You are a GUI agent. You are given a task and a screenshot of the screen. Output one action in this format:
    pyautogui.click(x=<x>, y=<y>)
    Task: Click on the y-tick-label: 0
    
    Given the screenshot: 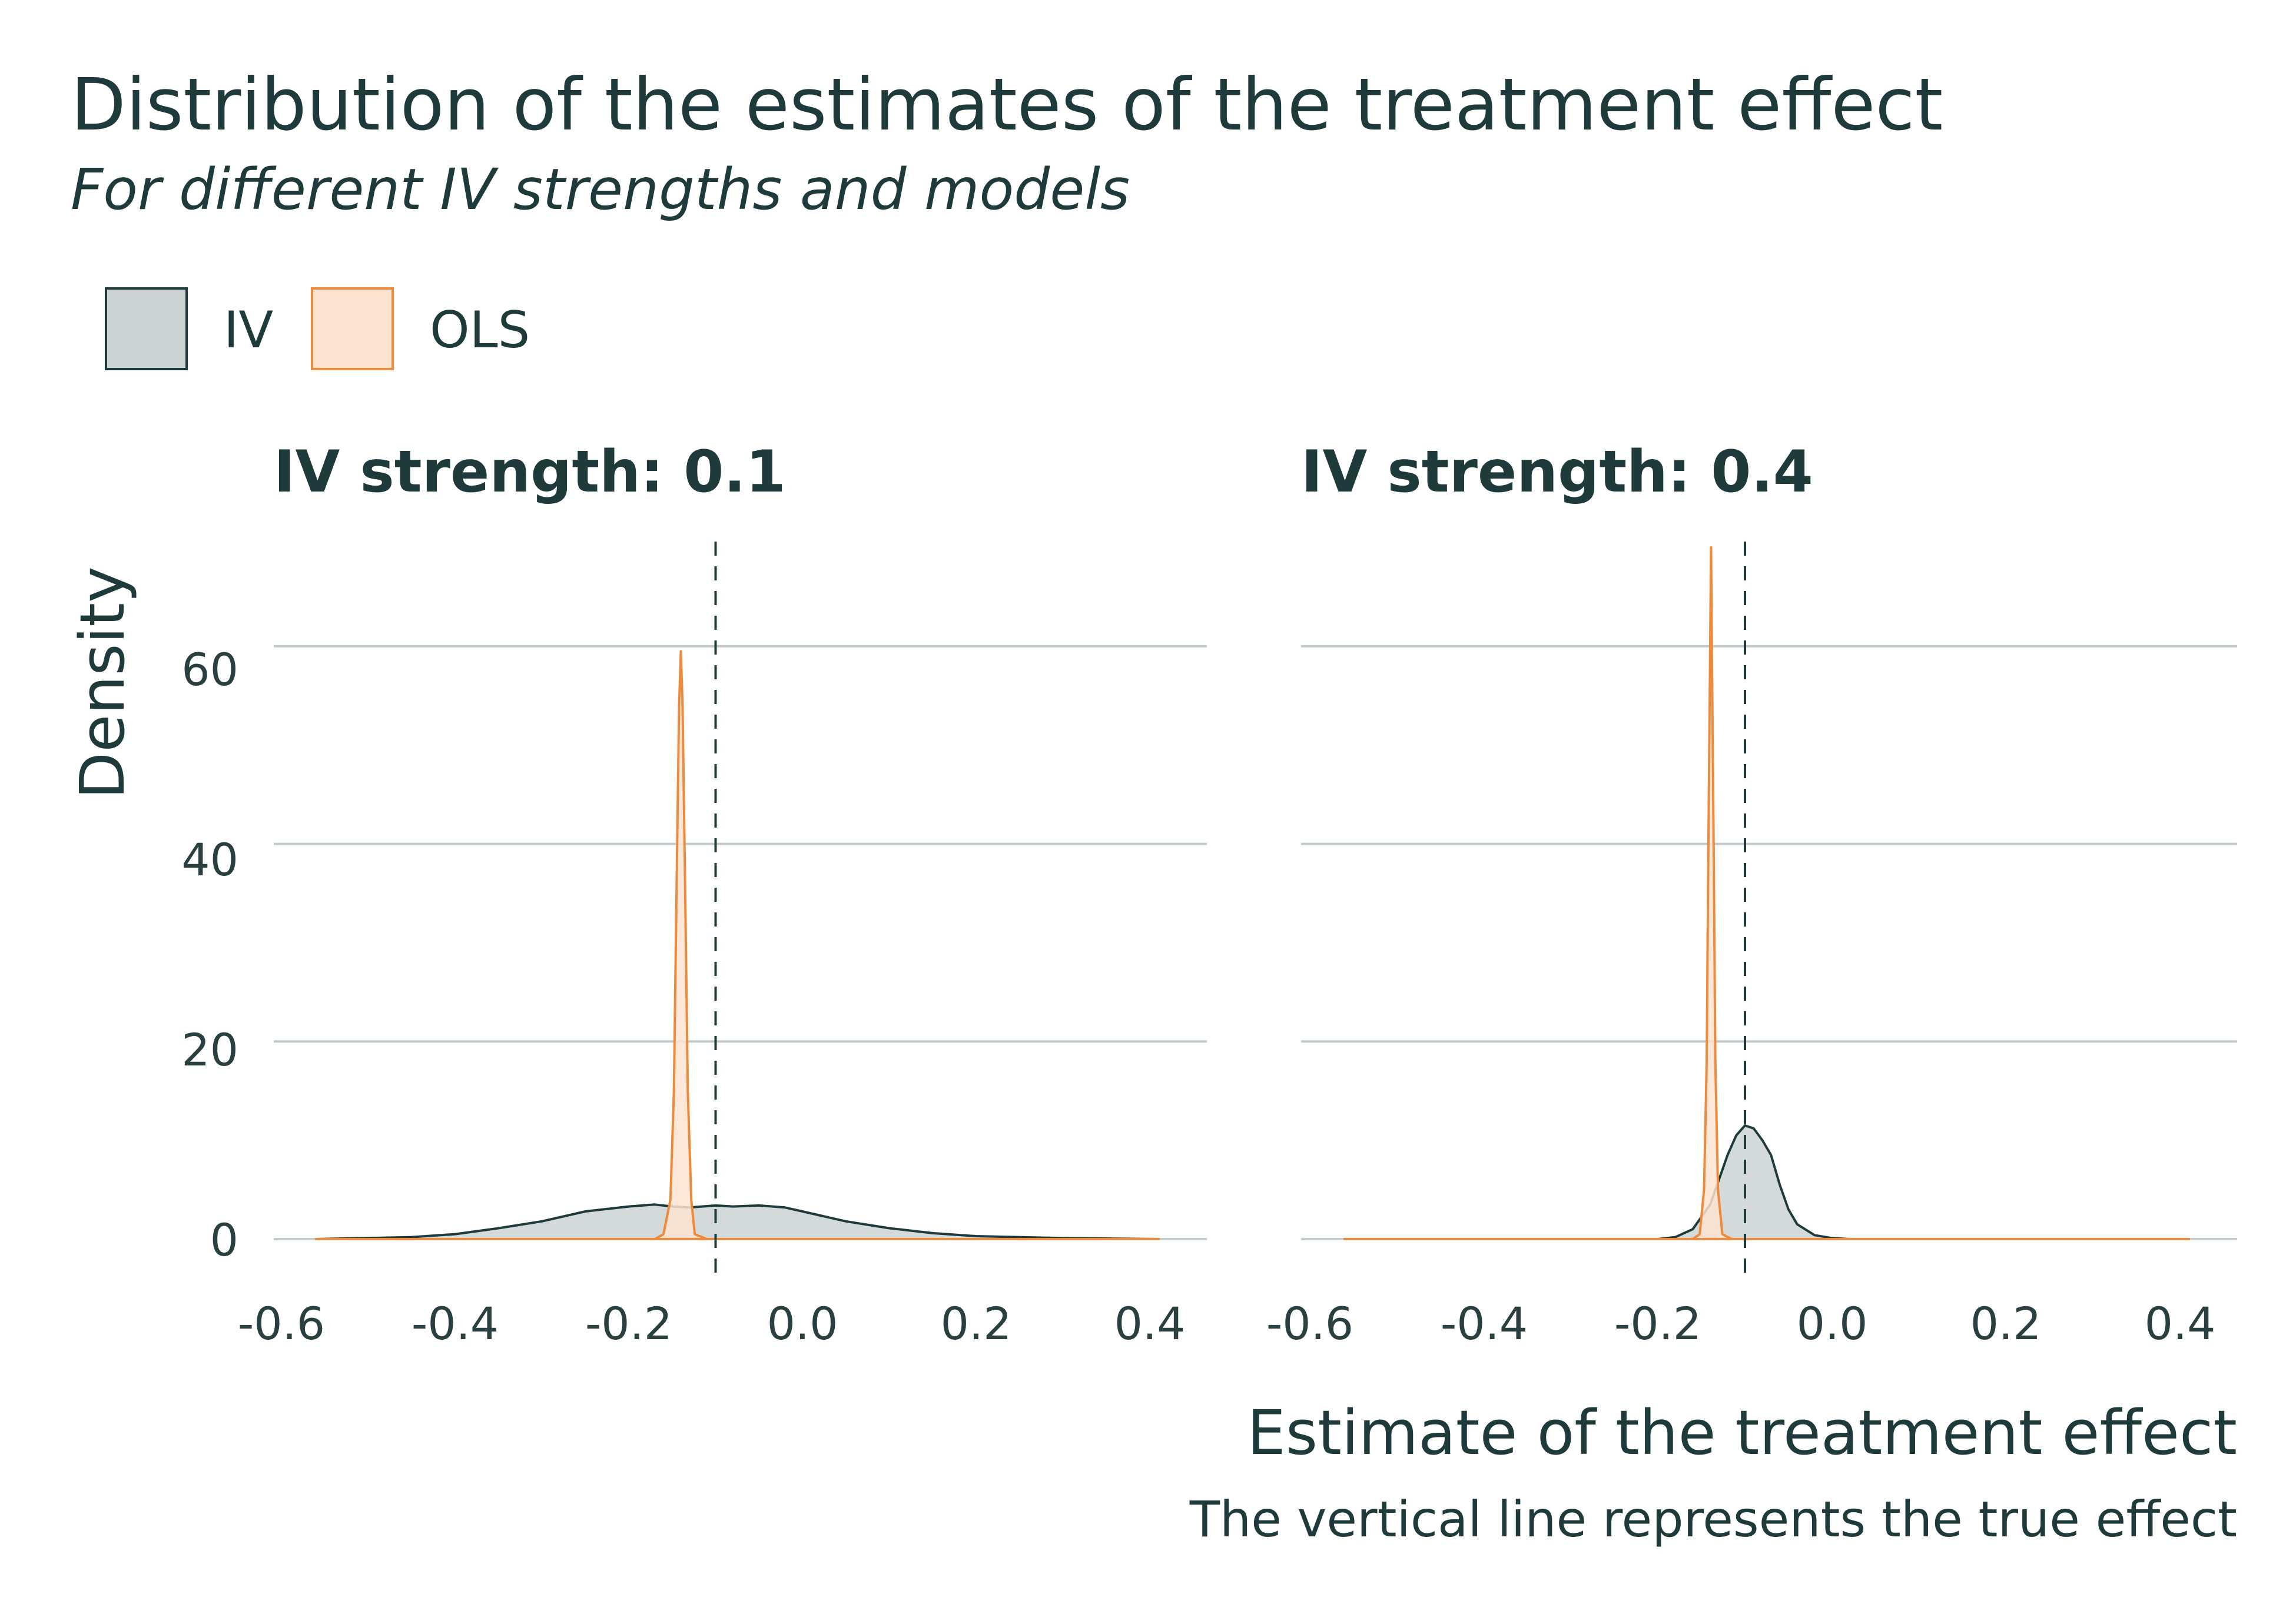 What is the action you would take?
    pyautogui.click(x=224, y=1240)
    